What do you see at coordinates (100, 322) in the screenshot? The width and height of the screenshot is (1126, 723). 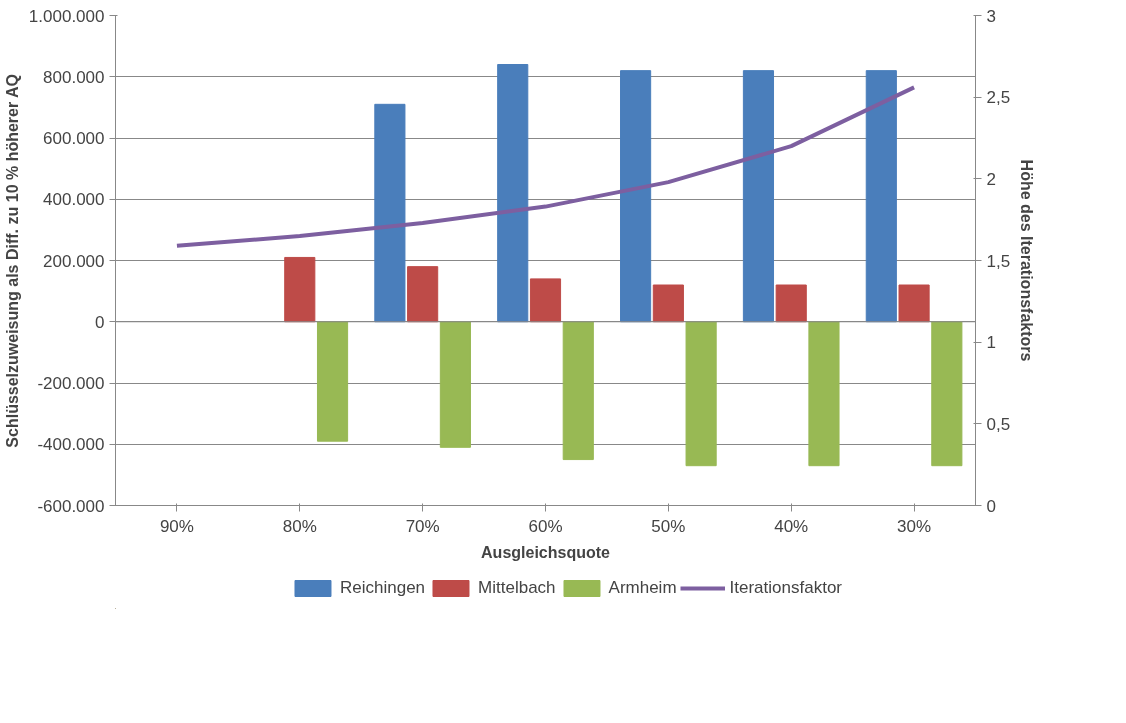 I see `y-tick-label: 0` at bounding box center [100, 322].